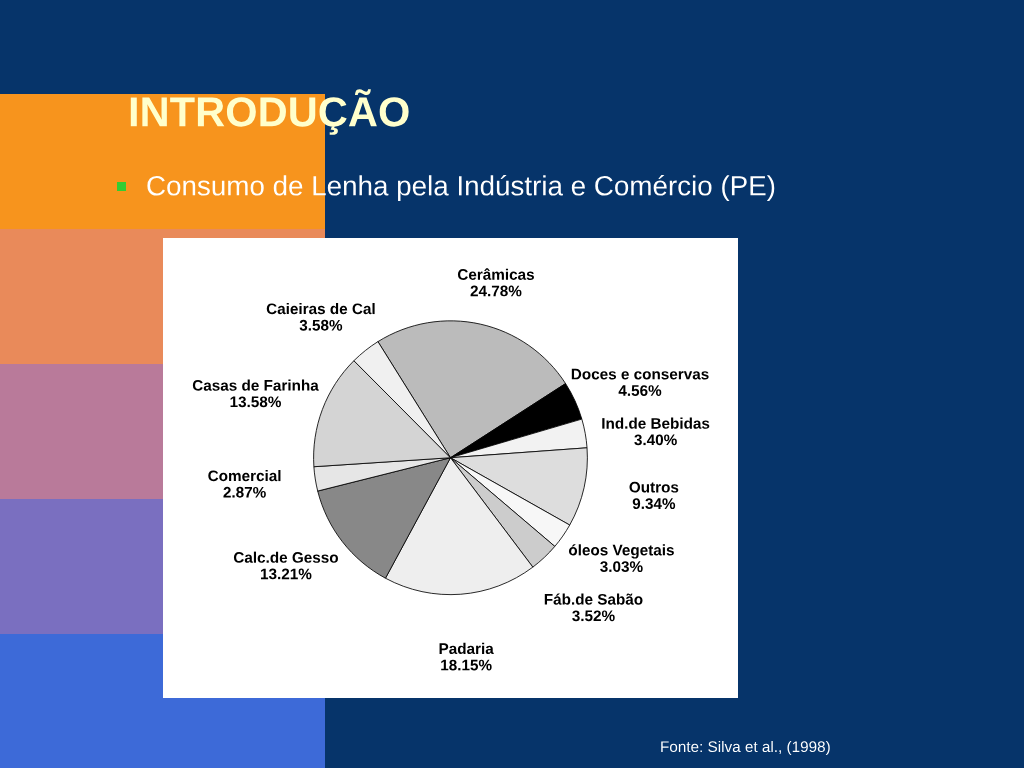 This screenshot has width=1024, height=768. What do you see at coordinates (255, 385) in the screenshot?
I see `slice-label: Casas de Farinha` at bounding box center [255, 385].